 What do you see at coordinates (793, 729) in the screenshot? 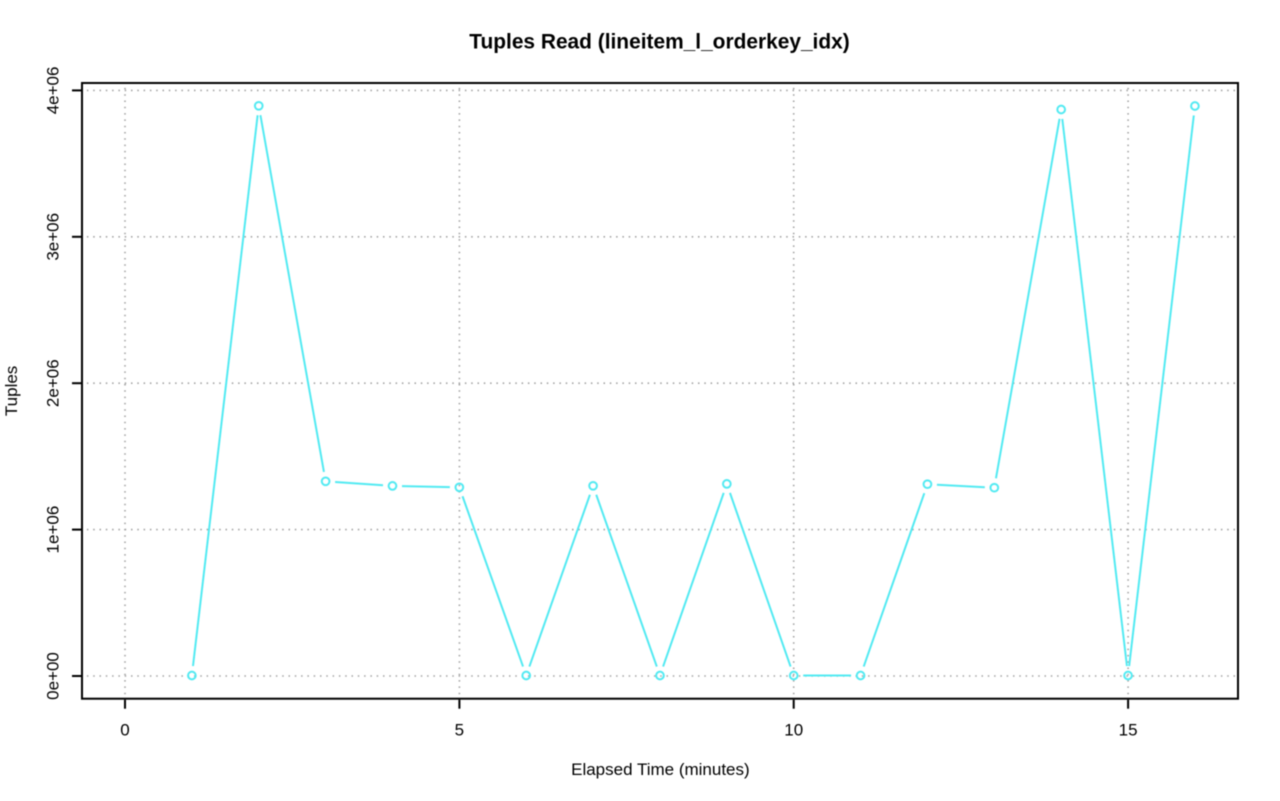
I see `svg-text: 10` at bounding box center [793, 729].